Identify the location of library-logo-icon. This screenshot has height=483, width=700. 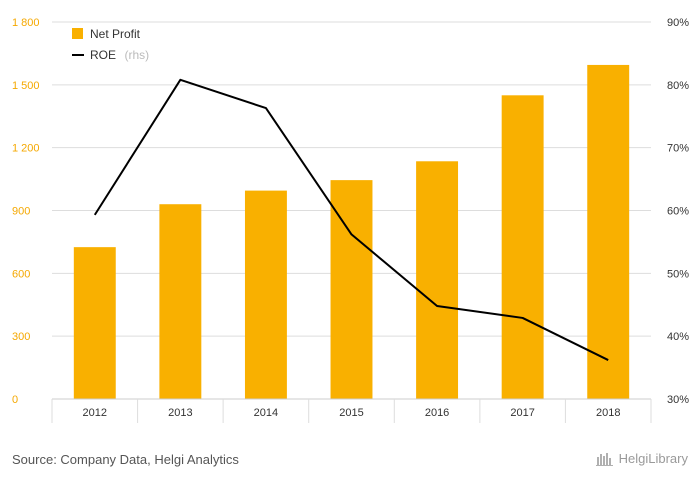
(604, 459).